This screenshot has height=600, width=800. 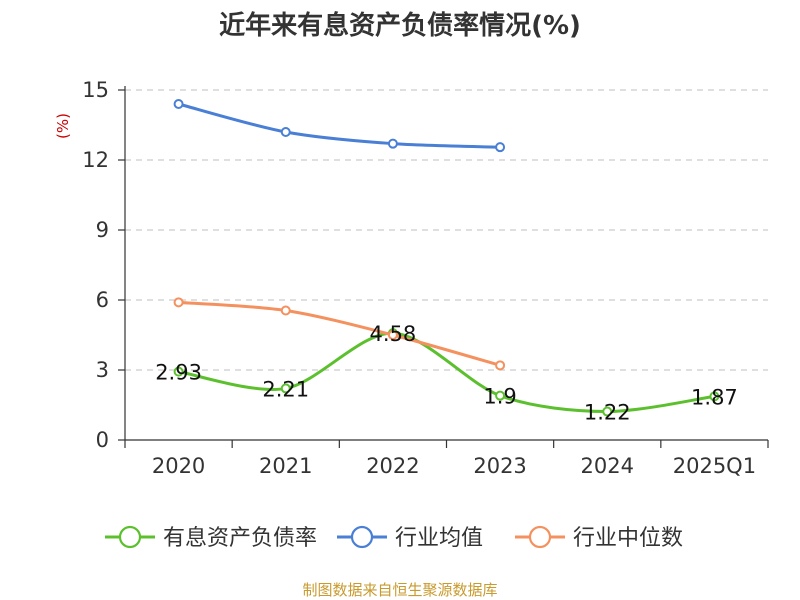 I want to click on data-label: 1.87, so click(x=714, y=397).